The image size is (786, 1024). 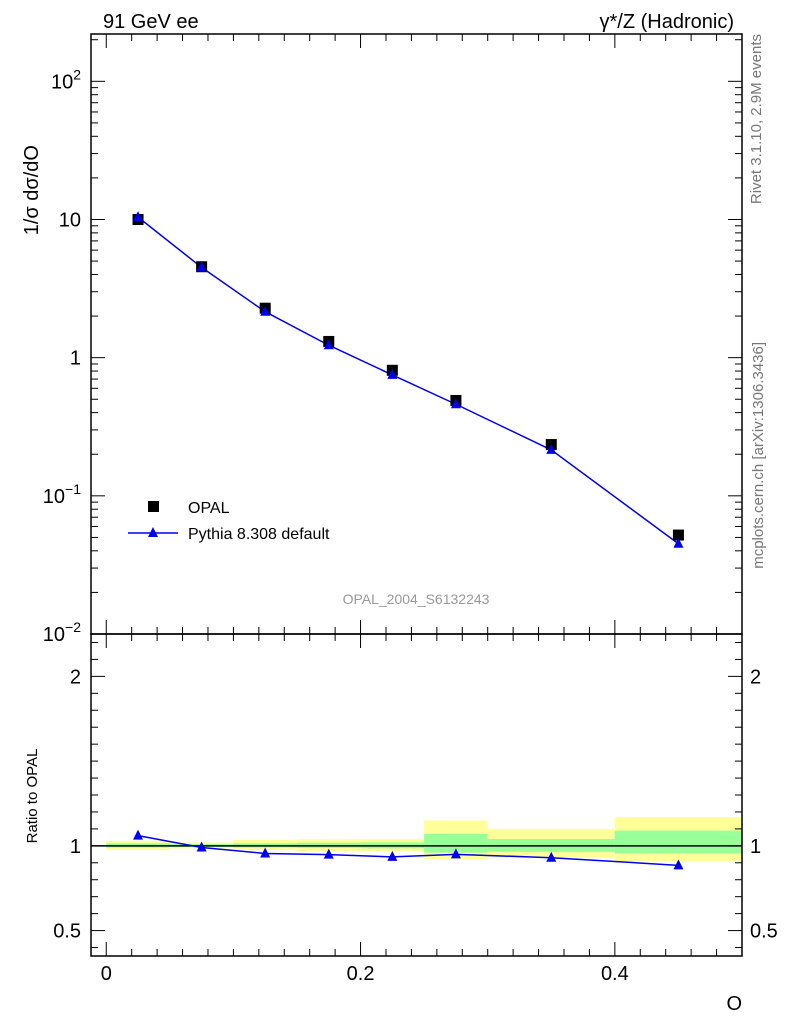 I want to click on mcplots-source-label: mcplots.cern.ch [arXiv:1306.3436], so click(x=758, y=455).